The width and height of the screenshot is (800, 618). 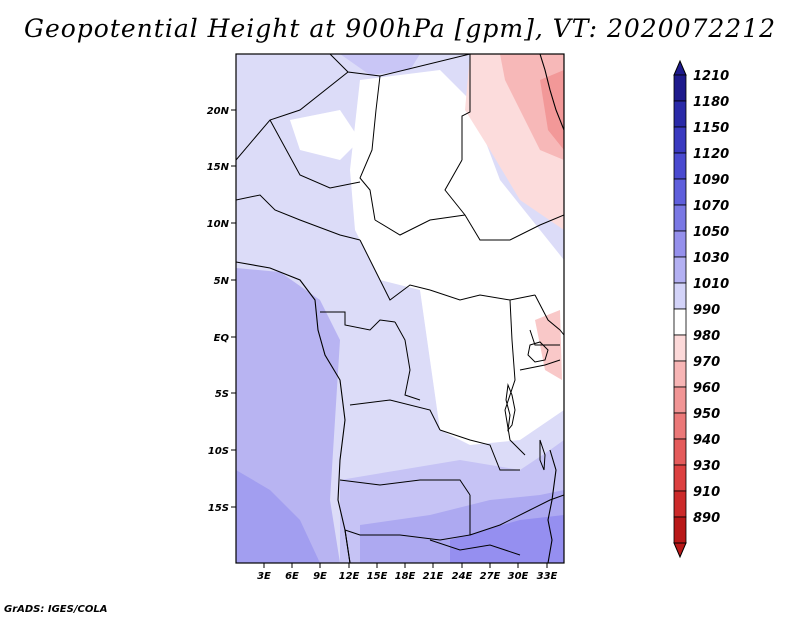 What do you see at coordinates (56, 609) in the screenshot?
I see `credit-label: GrADS: IGES/COLA` at bounding box center [56, 609].